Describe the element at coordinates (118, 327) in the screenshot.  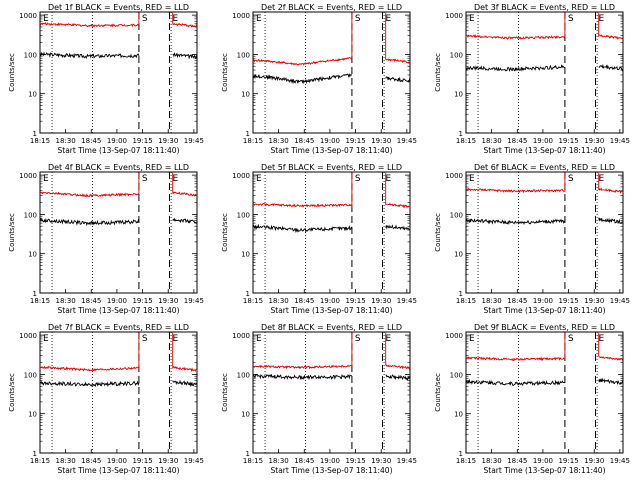
I see `panel-title: Det 7f BLACK = Events, RED = LLD` at that location.